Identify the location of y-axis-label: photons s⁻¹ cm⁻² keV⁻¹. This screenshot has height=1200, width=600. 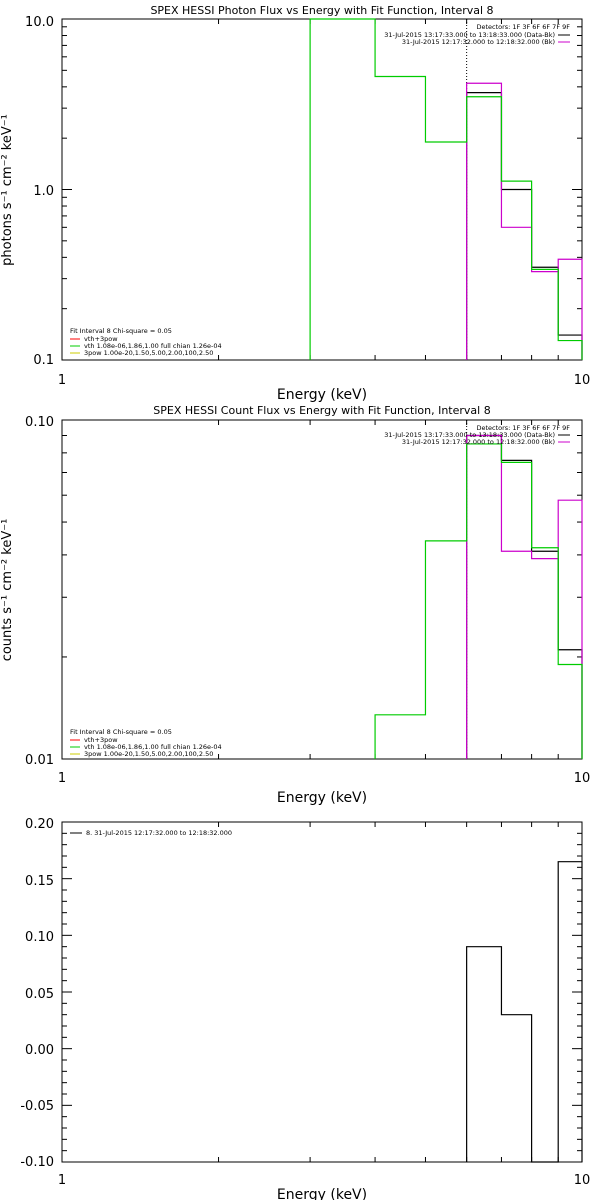
(7, 190).